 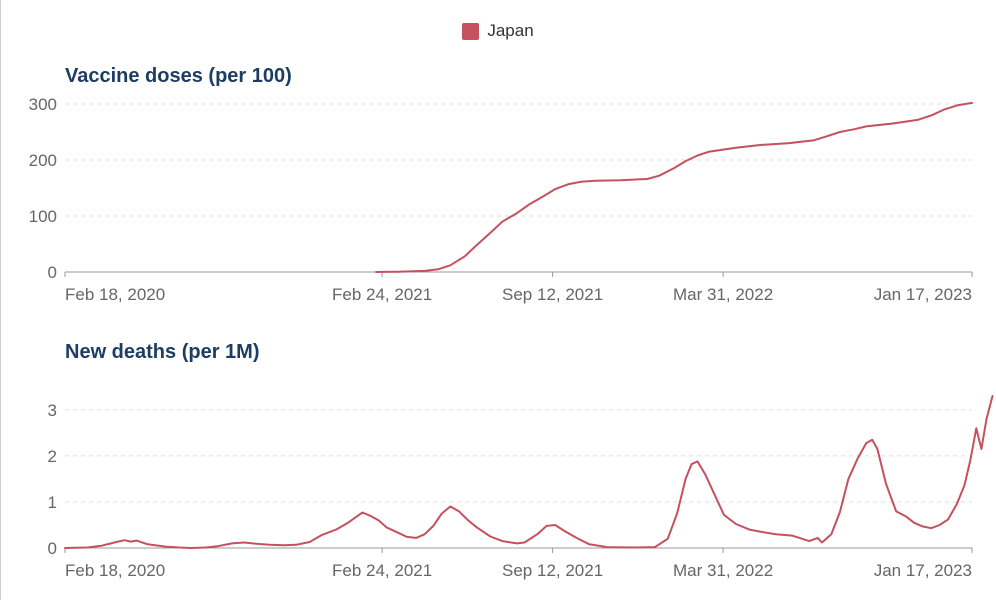 What do you see at coordinates (471, 31) in the screenshot?
I see `legend-swatch` at bounding box center [471, 31].